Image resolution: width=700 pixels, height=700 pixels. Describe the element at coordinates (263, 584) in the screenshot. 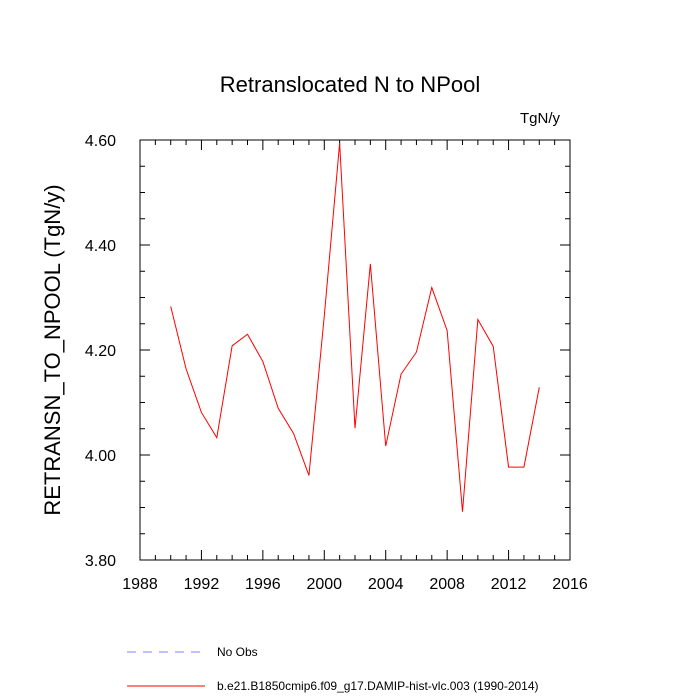

I see `x-tick-label: 1996` at that location.